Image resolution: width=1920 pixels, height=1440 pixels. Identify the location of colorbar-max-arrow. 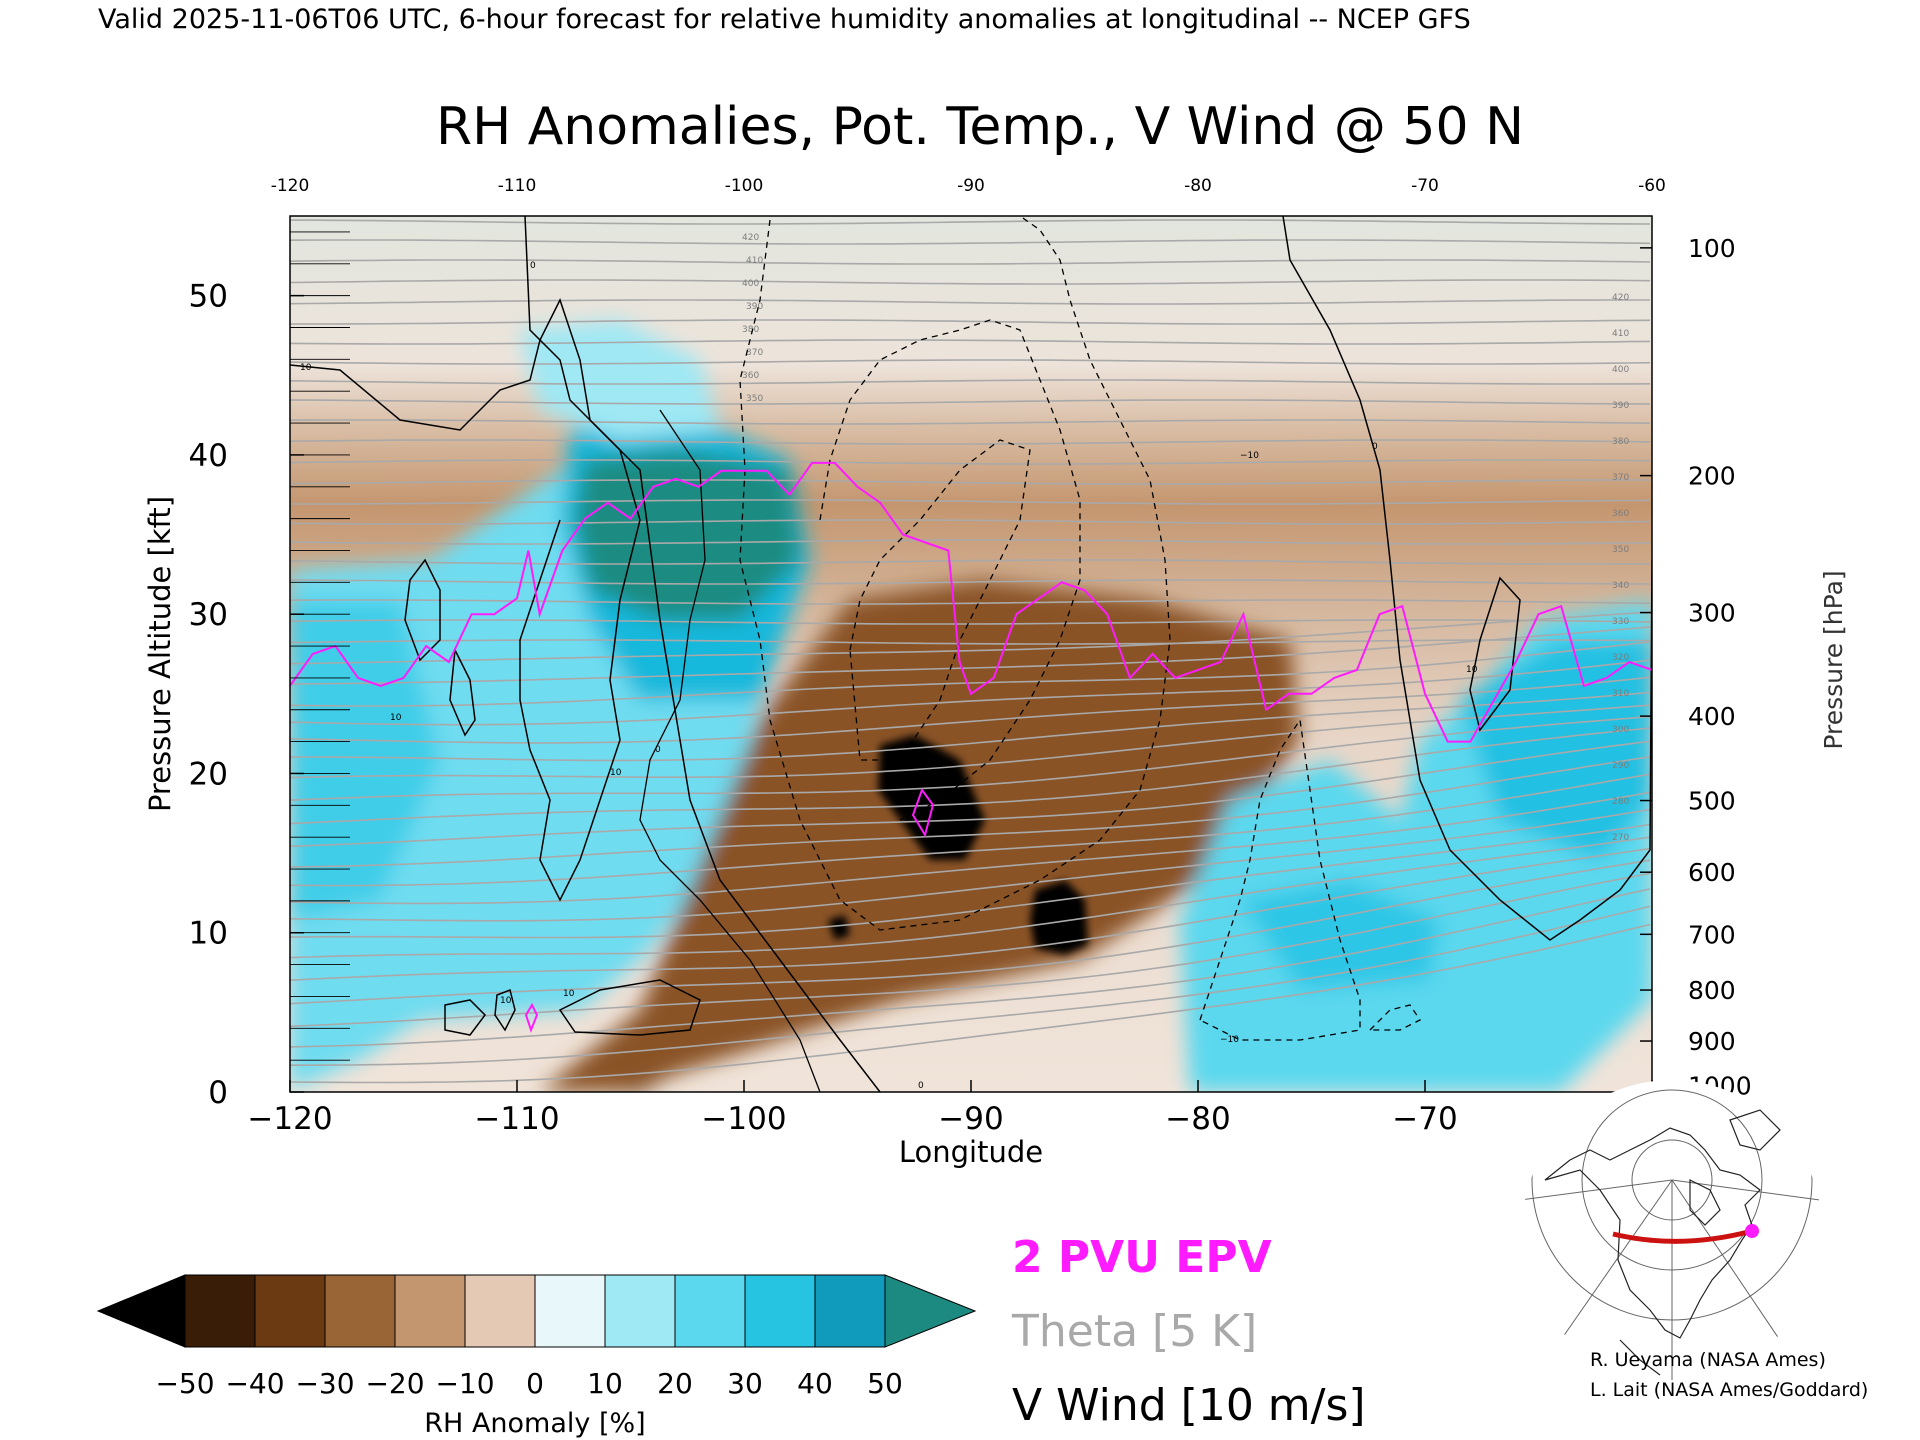
(930, 1311).